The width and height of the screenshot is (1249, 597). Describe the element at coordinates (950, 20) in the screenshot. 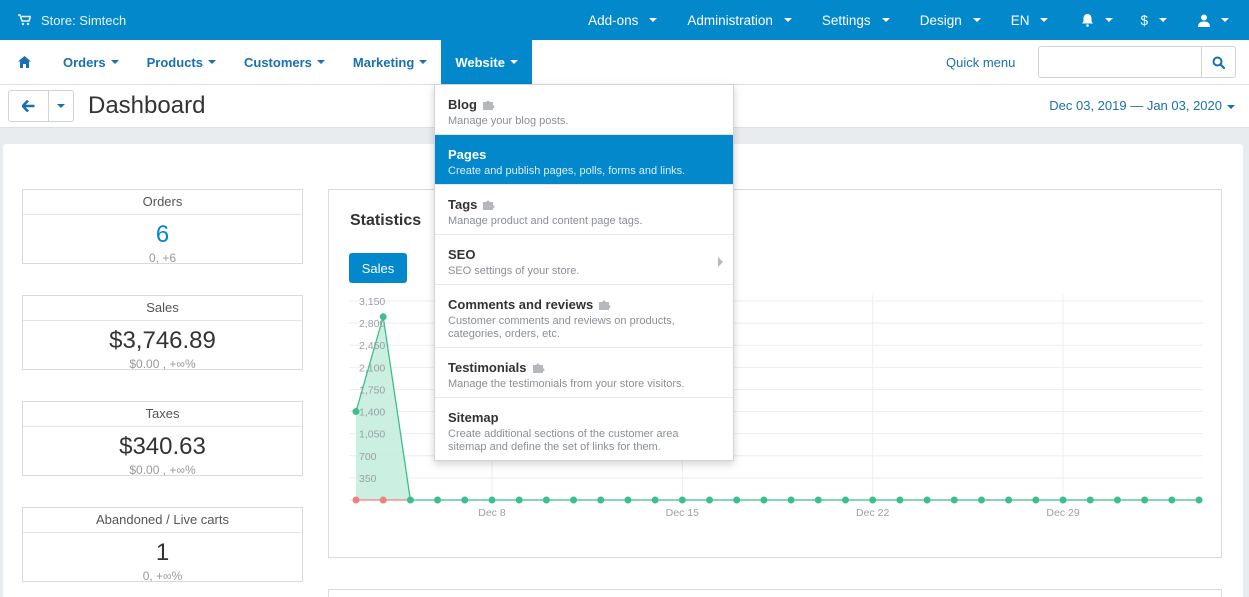

I see `topbar-design: Design` at that location.